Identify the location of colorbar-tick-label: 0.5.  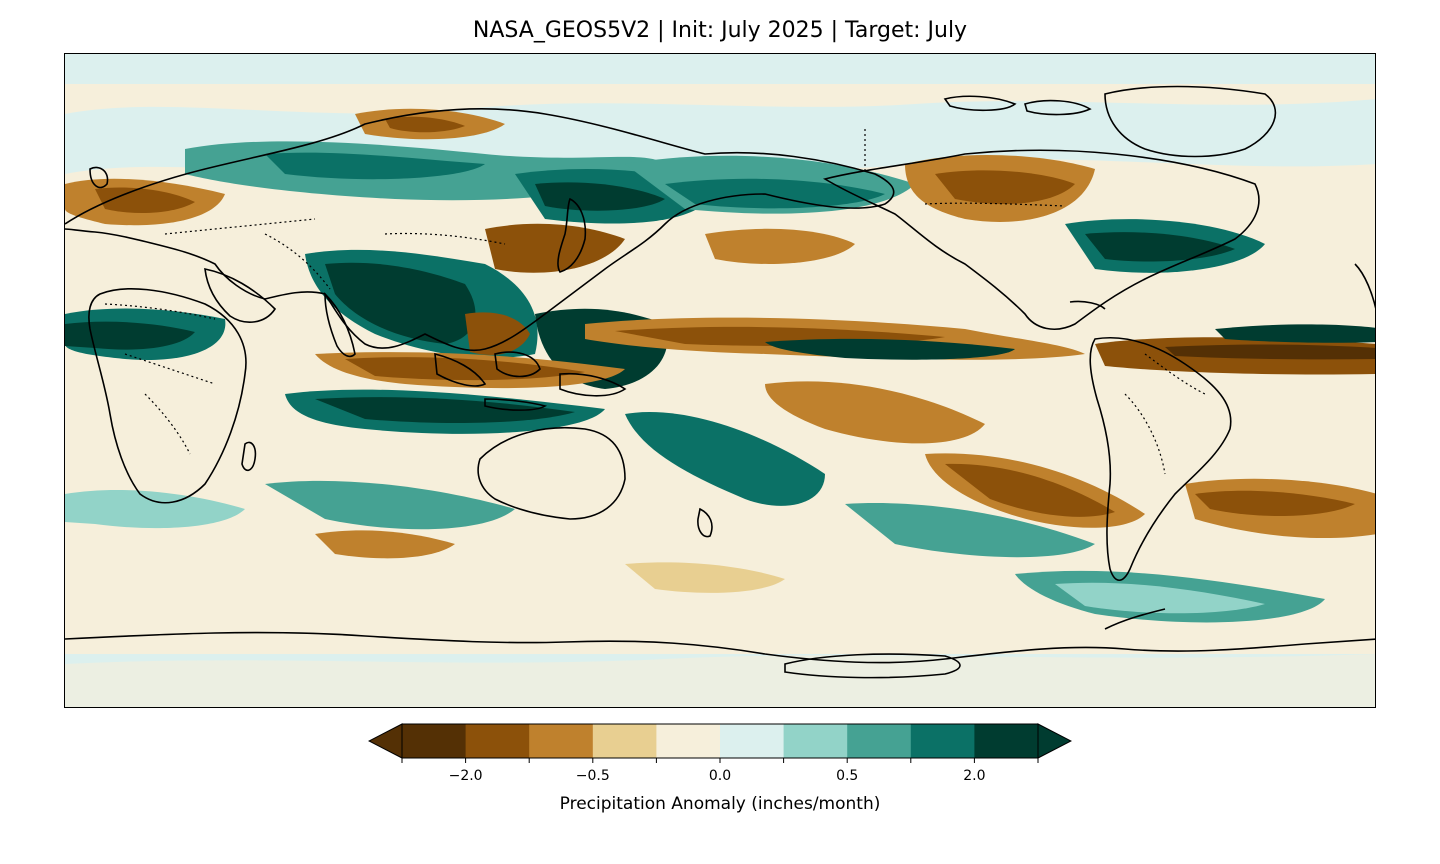
(847, 776).